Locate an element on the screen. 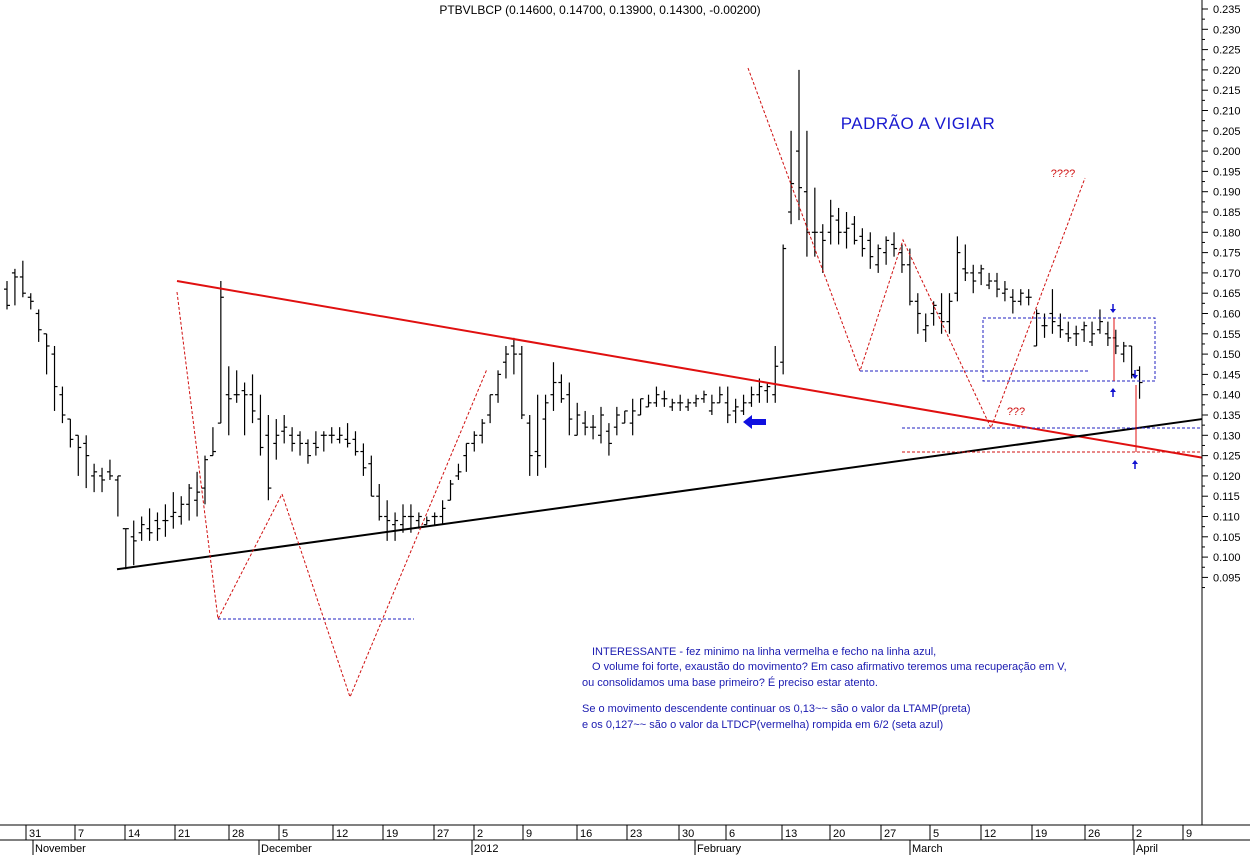  x-day-label: 9 is located at coordinates (1189, 834).